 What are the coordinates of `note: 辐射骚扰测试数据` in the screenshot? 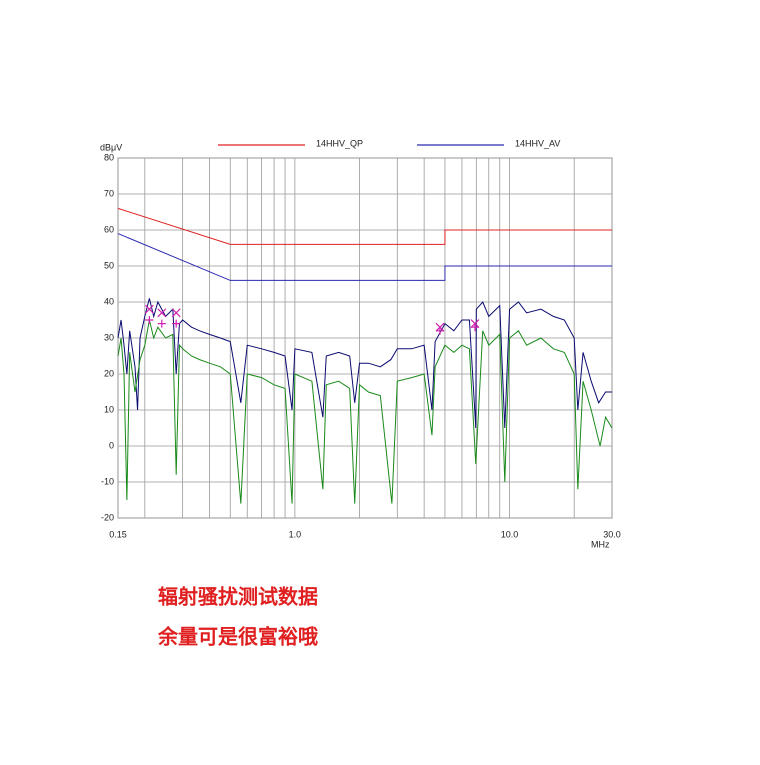 It's located at (238, 597).